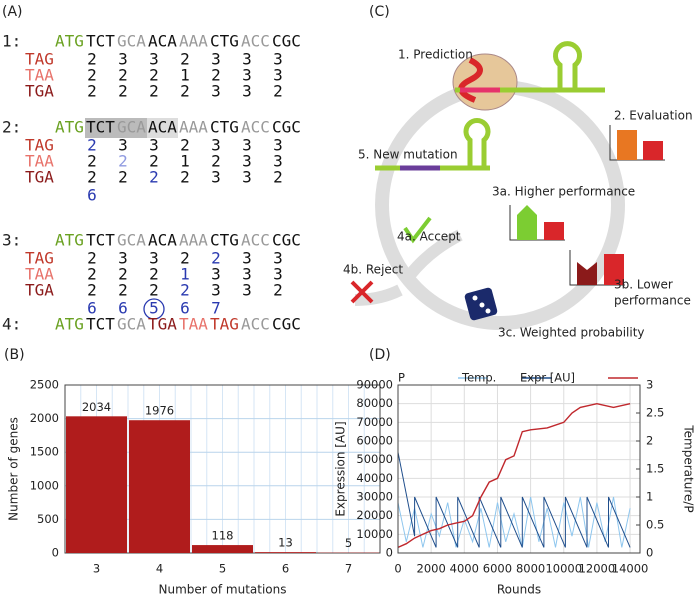 Image resolution: width=697 pixels, height=598 pixels. Describe the element at coordinates (470, 80) in the screenshot. I see `trna` at that location.